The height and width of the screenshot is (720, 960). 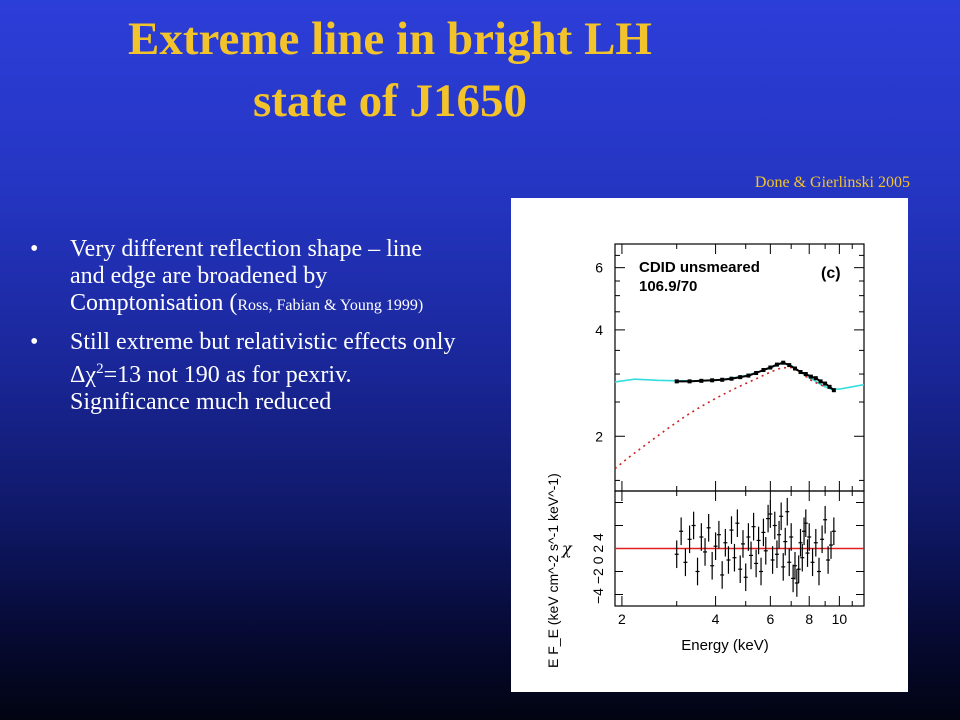 I want to click on slide-title: Extreme line in bright LH state of J1650, so click(x=390, y=70).